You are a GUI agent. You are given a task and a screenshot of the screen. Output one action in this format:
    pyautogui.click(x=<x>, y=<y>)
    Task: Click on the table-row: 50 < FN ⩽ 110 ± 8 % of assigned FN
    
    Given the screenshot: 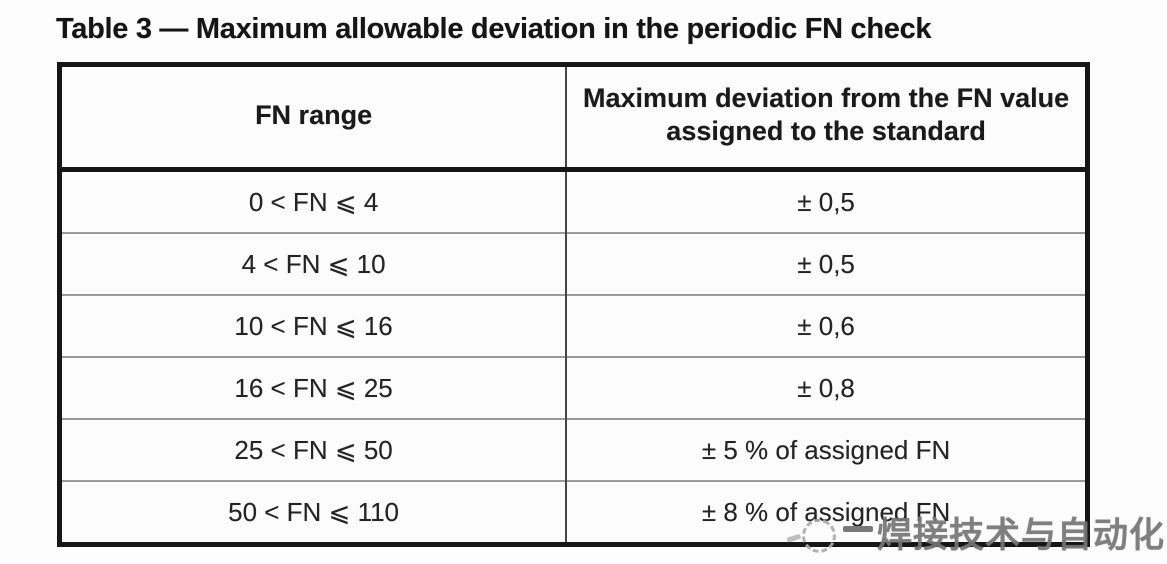 What is the action you would take?
    pyautogui.click(x=573, y=512)
    